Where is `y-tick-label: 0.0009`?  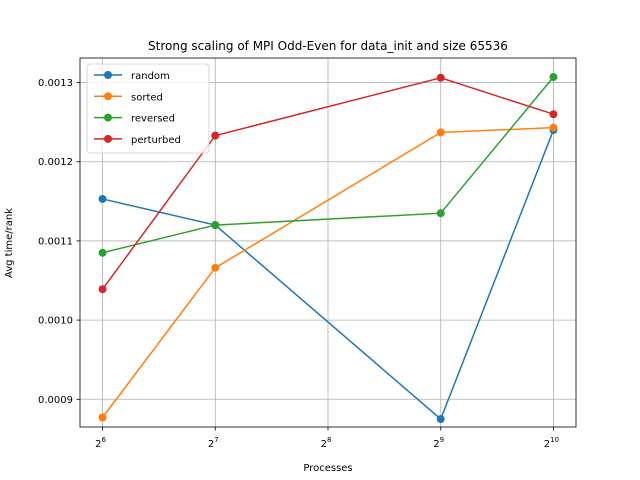 y-tick-label: 0.0009 is located at coordinates (55, 400).